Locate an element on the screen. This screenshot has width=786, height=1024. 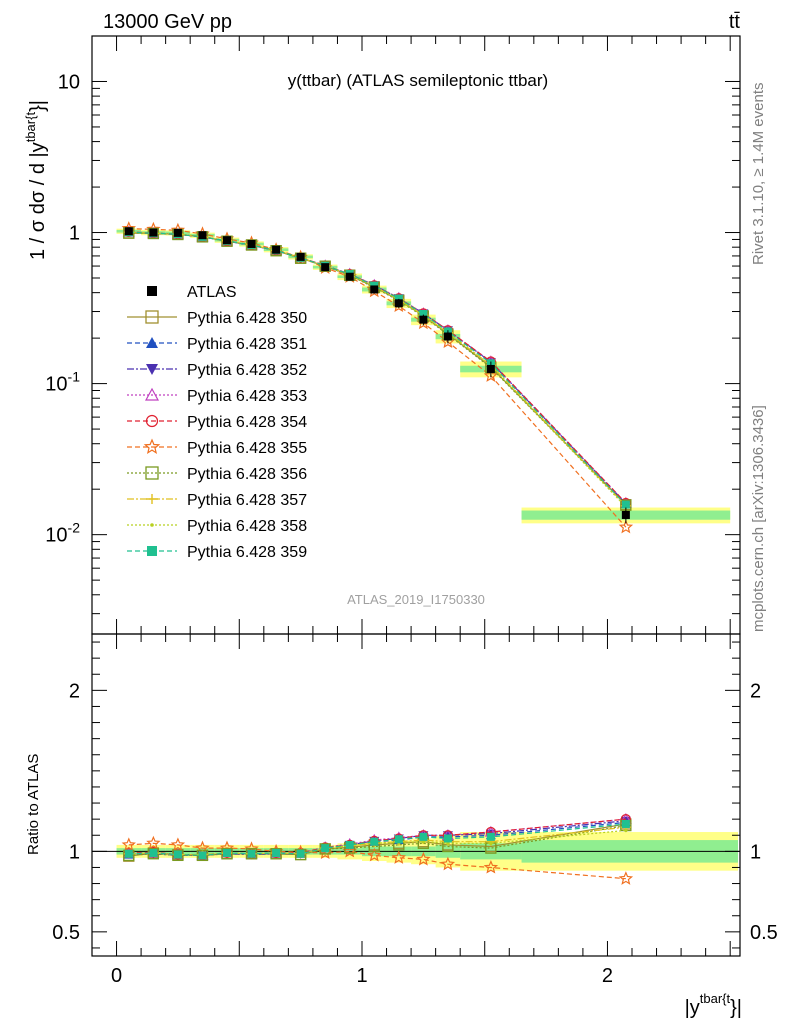
legend-label-data: ATLAS is located at coordinates (212, 292).